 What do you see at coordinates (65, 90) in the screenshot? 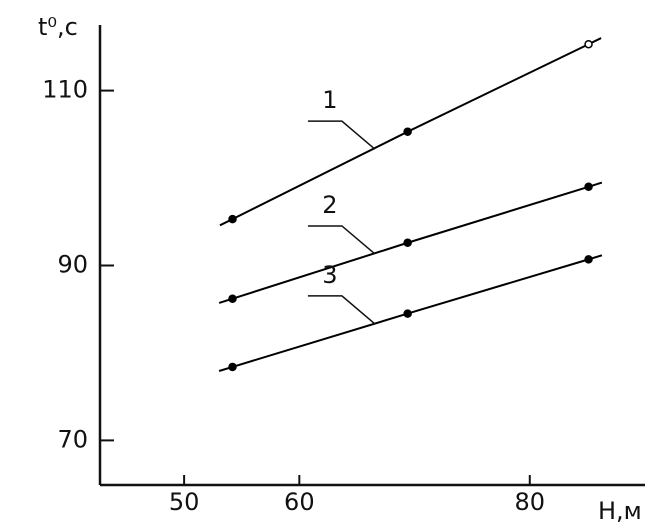
I see `y-tick-label: 110` at bounding box center [65, 90].